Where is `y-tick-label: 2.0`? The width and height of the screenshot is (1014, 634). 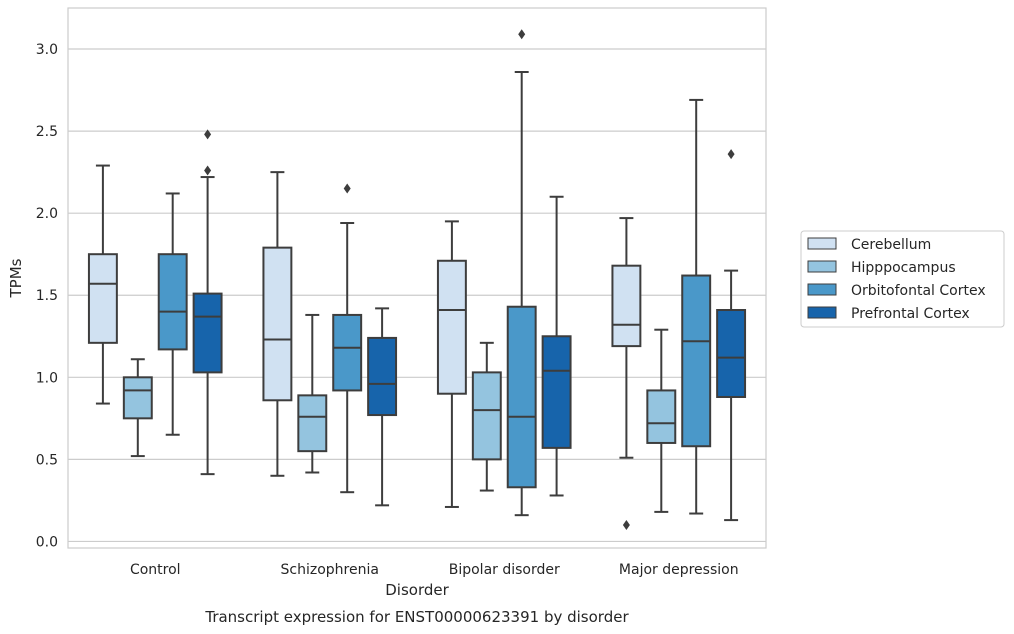 y-tick-label: 2.0 is located at coordinates (47, 214).